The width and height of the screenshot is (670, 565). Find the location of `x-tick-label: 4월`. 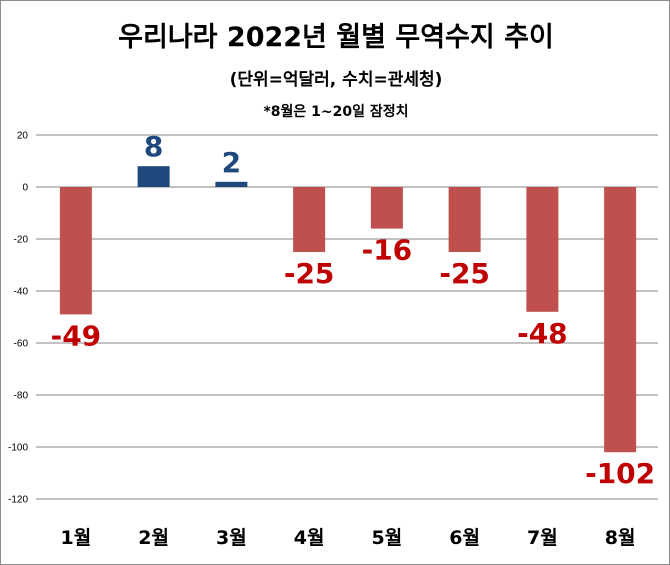

x-tick-label: 4월 is located at coordinates (309, 538).